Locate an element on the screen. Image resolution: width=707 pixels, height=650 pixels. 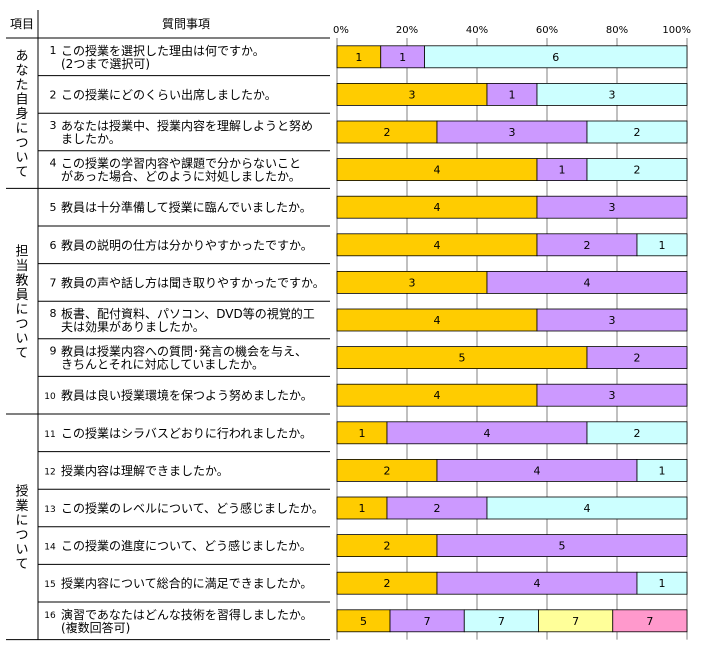
question-number: 1 is located at coordinates (53, 50).